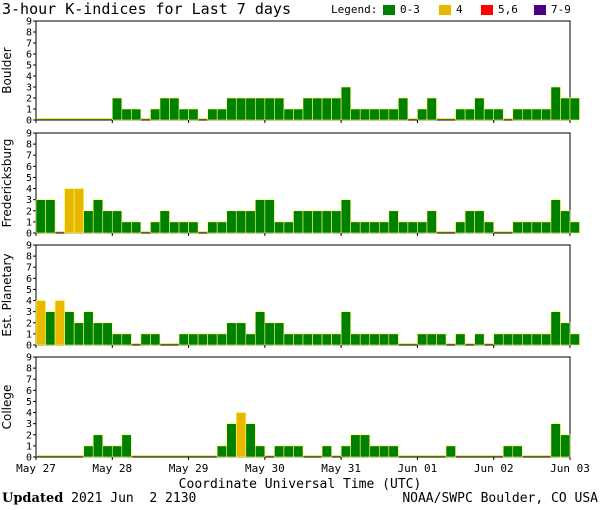 This screenshot has width=600, height=510. I want to click on legend-text-7-9: 7-9, so click(561, 9).